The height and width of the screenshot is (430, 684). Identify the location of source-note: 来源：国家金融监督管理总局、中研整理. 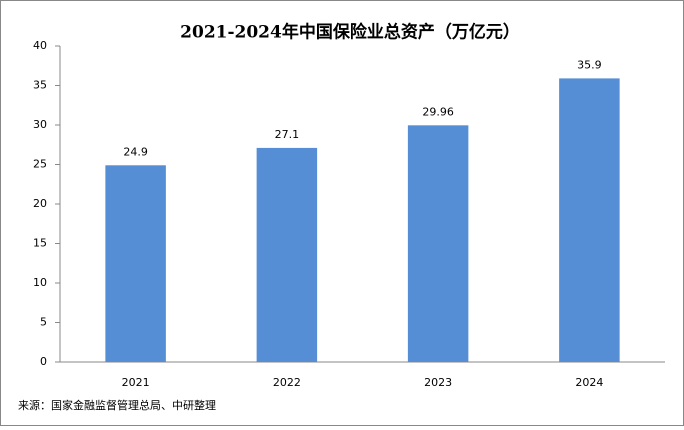
(117, 405).